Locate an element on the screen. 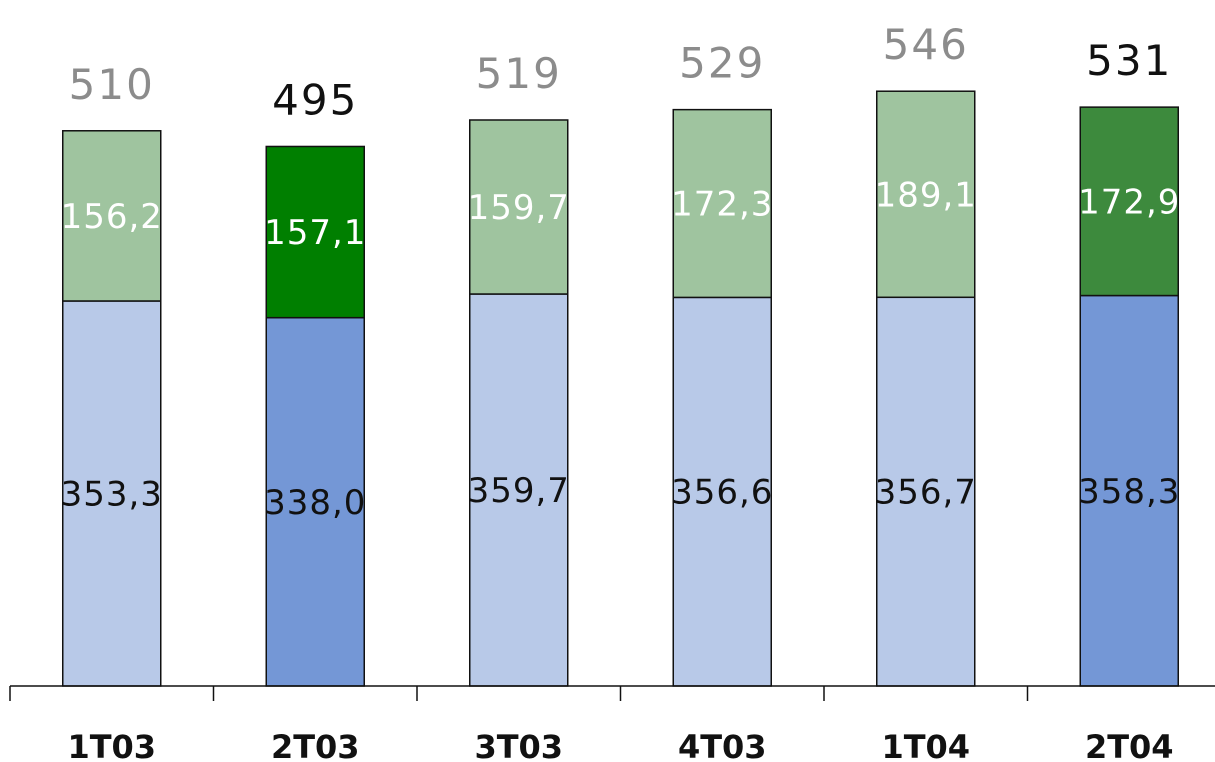 The image size is (1215, 762). value-label-top-1t04: 189,1 is located at coordinates (926, 195).